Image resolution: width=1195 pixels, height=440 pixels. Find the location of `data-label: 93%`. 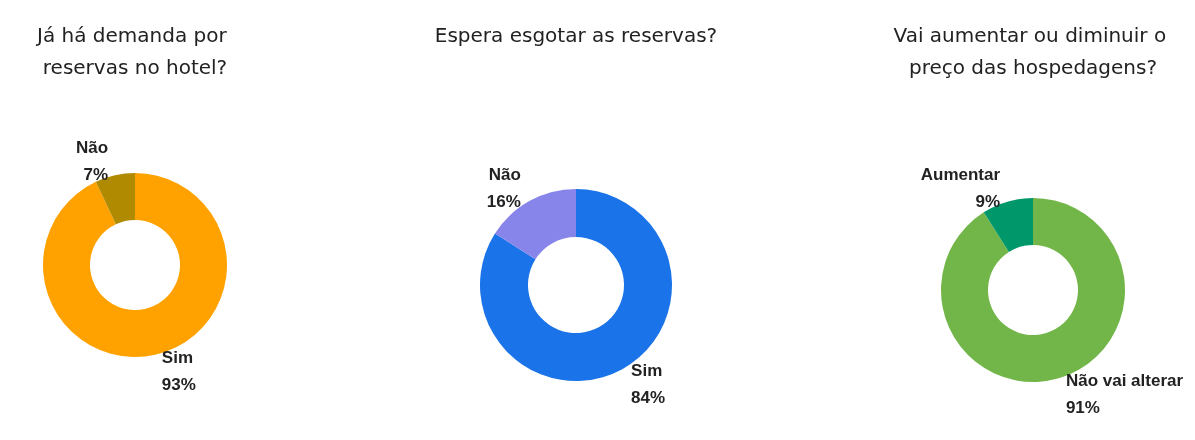

data-label: 93% is located at coordinates (178, 384).